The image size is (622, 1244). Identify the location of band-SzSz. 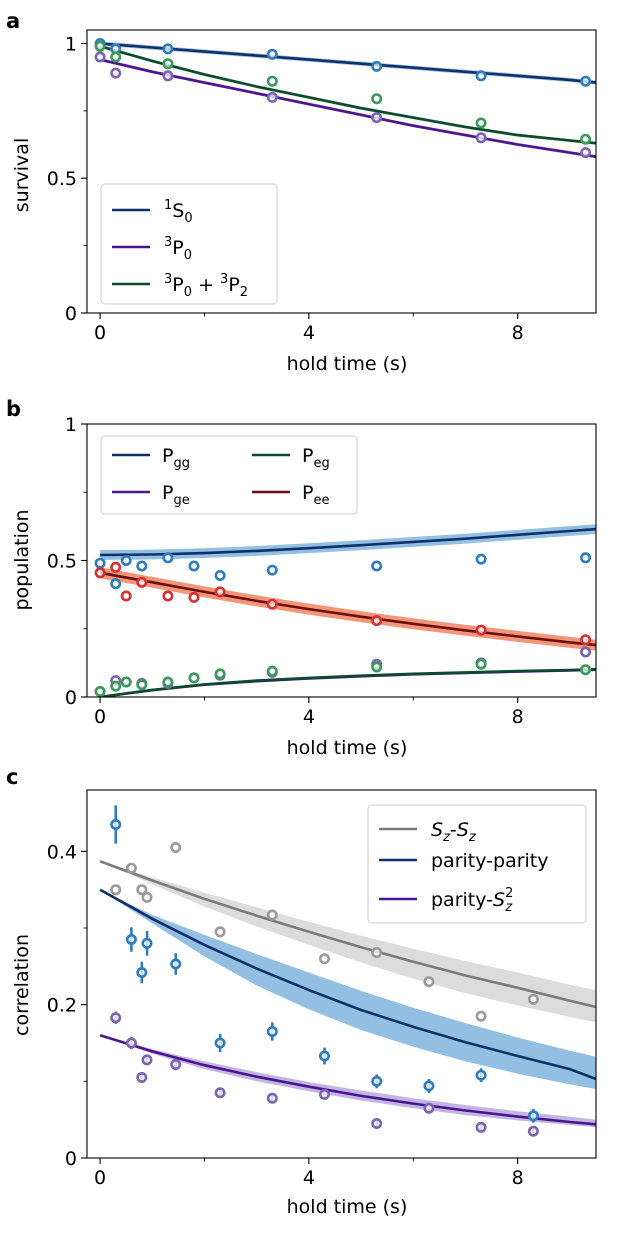
(348, 942).